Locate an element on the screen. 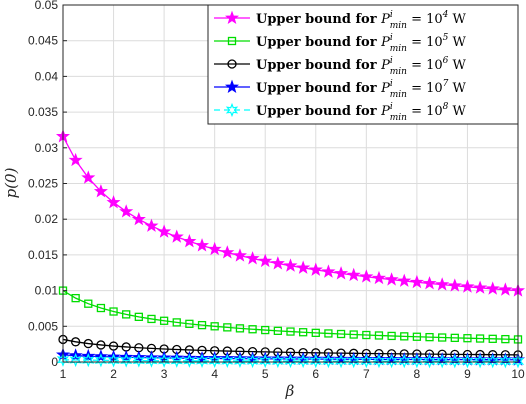 Image resolution: width=526 pixels, height=404 pixels. legend-item: Upper bound for Pi min = 106 W is located at coordinates (340, 66).